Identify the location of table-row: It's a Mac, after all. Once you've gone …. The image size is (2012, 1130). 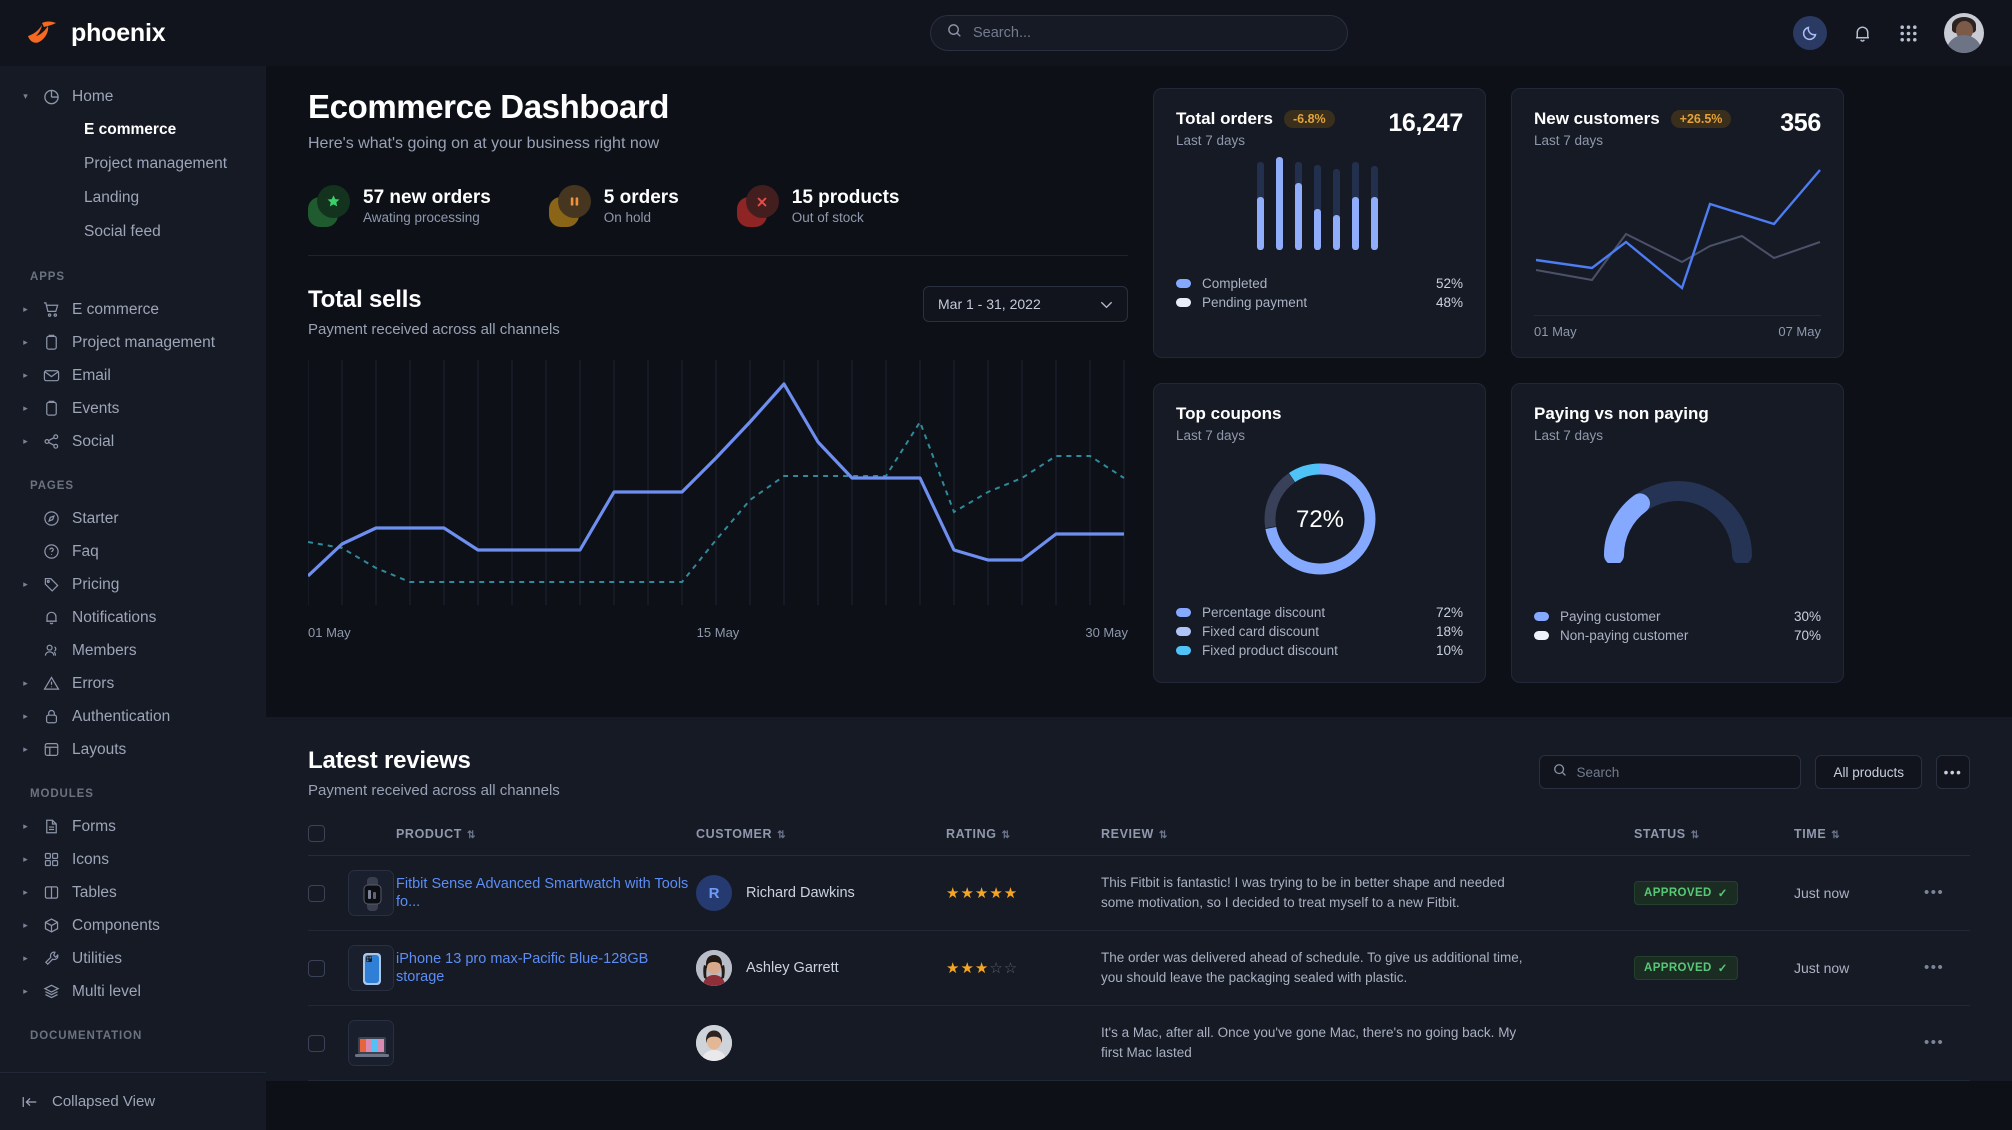
(1139, 1043).